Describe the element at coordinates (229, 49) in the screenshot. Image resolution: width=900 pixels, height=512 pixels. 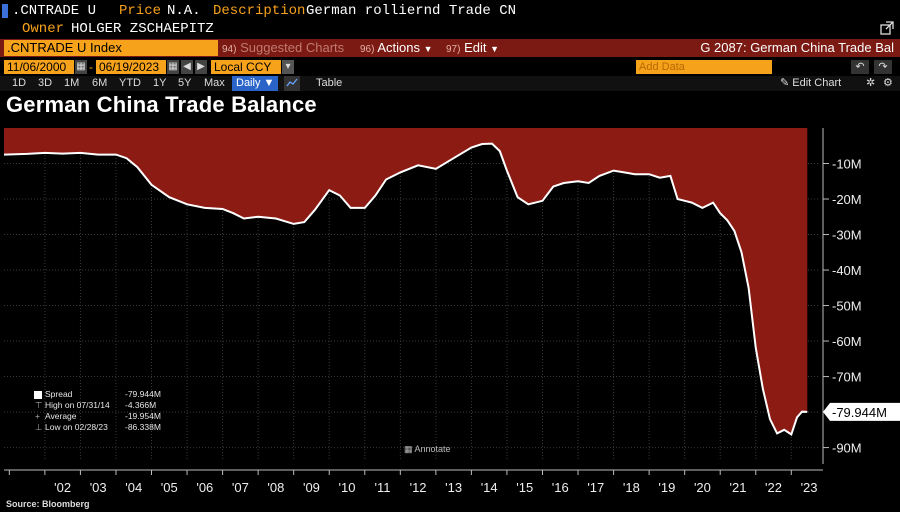
I see `suggested-charts-number: 94)` at that location.